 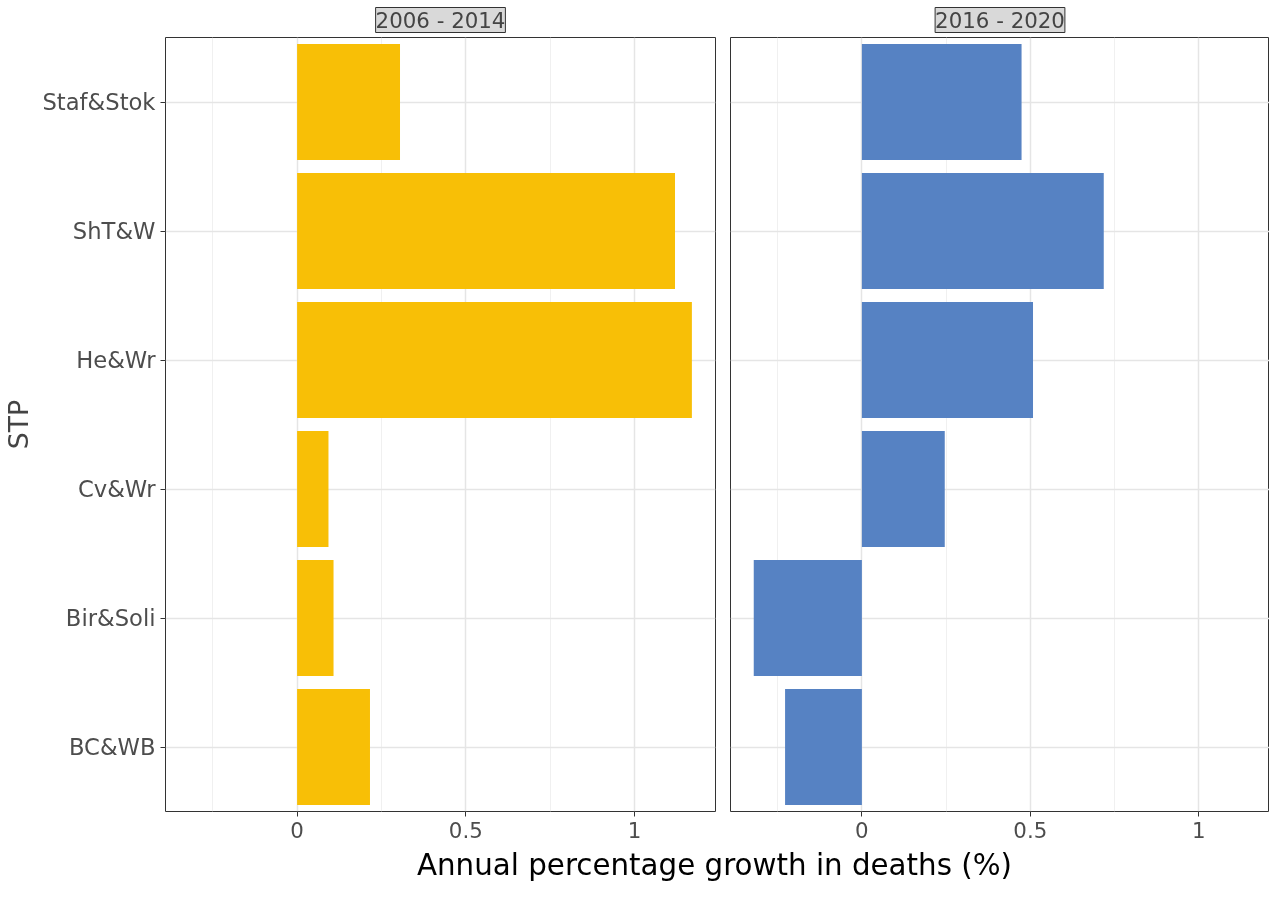 What do you see at coordinates (99, 102) in the screenshot?
I see `y-tick-label: Staf&Stok` at bounding box center [99, 102].